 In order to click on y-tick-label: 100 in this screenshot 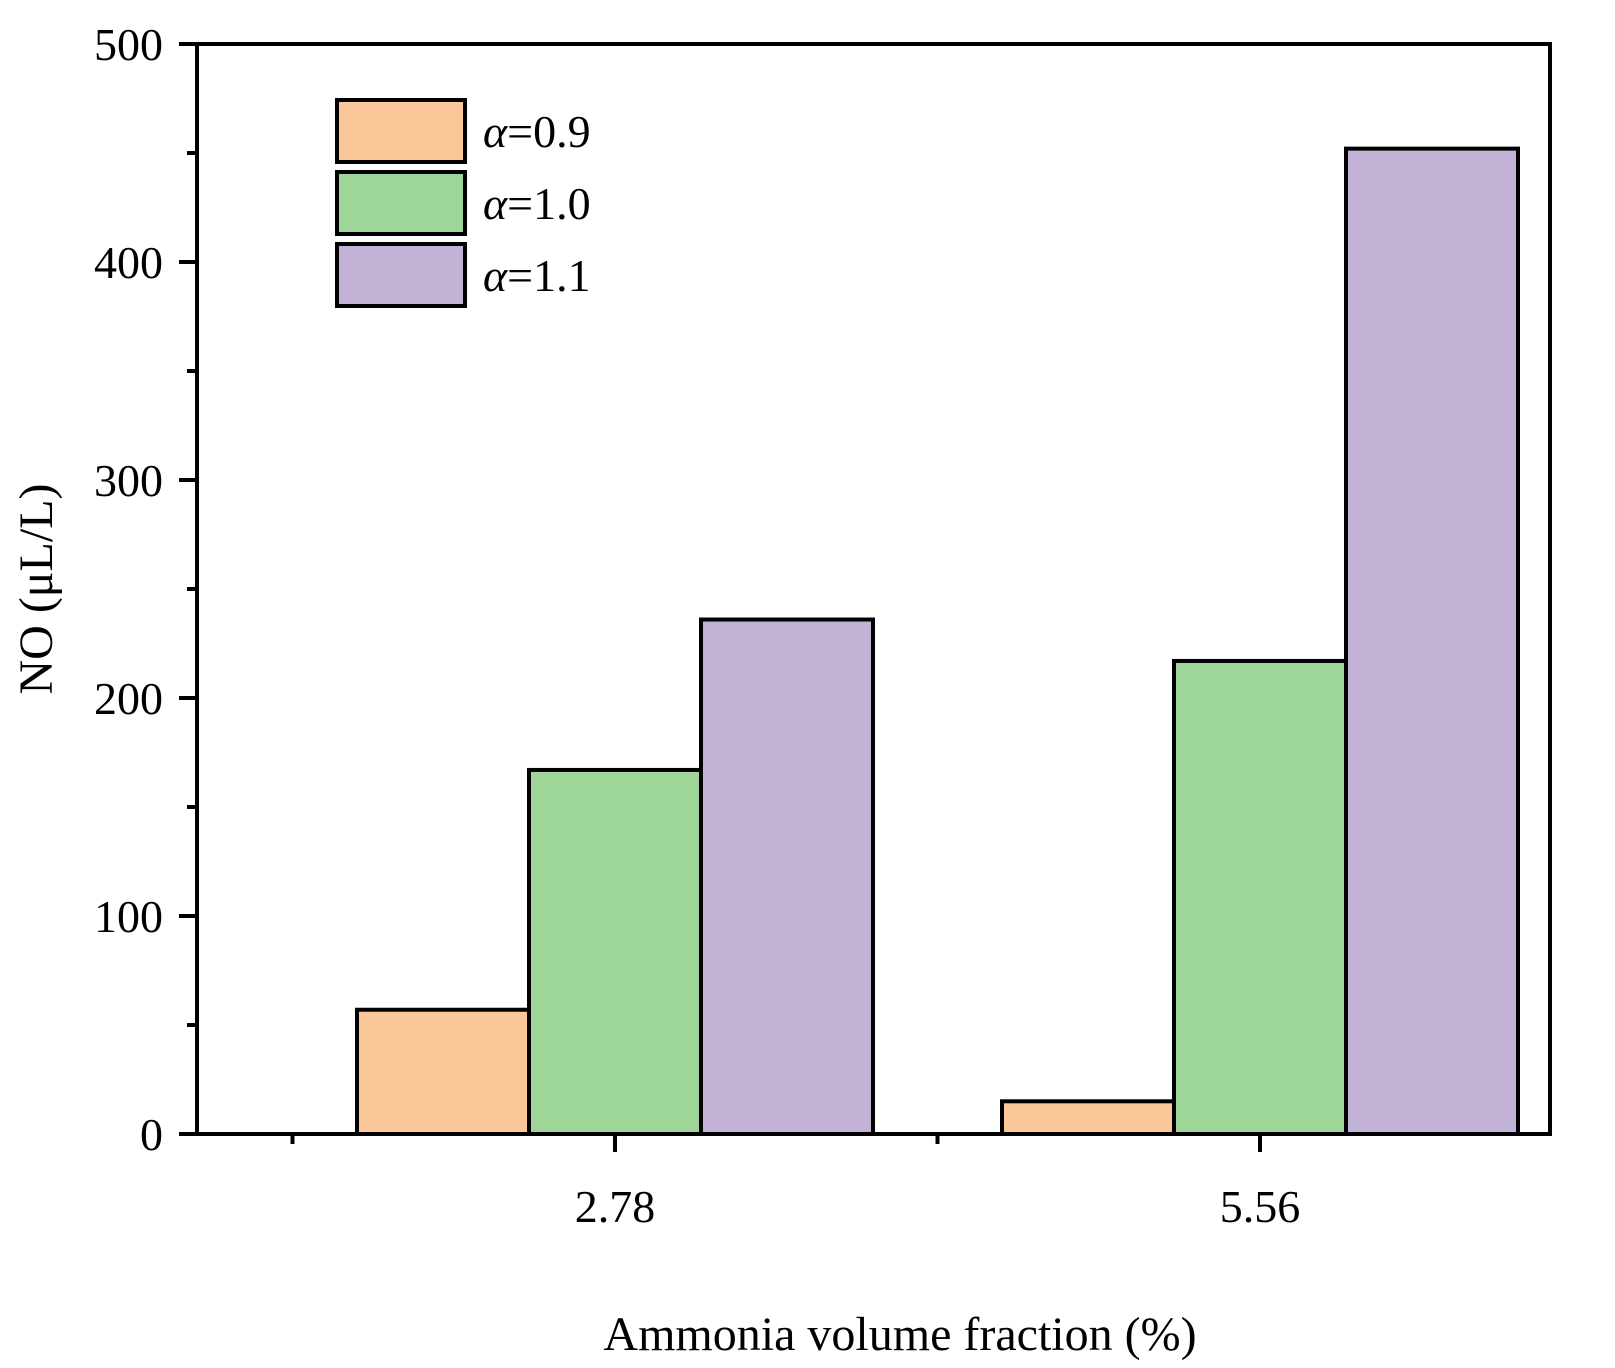, I will do `click(128, 916)`.